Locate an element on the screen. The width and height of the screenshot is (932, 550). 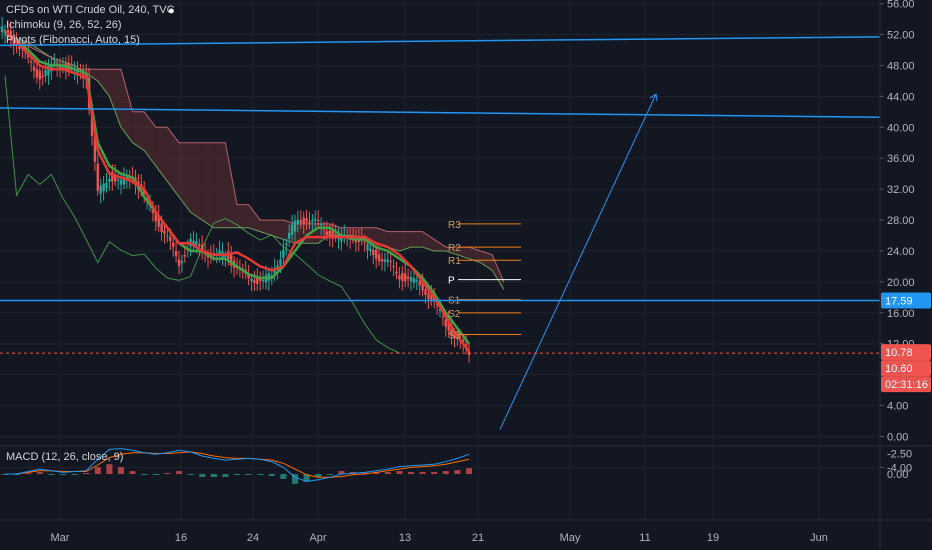
price-tick-label: 56.00 is located at coordinates (901, 5).